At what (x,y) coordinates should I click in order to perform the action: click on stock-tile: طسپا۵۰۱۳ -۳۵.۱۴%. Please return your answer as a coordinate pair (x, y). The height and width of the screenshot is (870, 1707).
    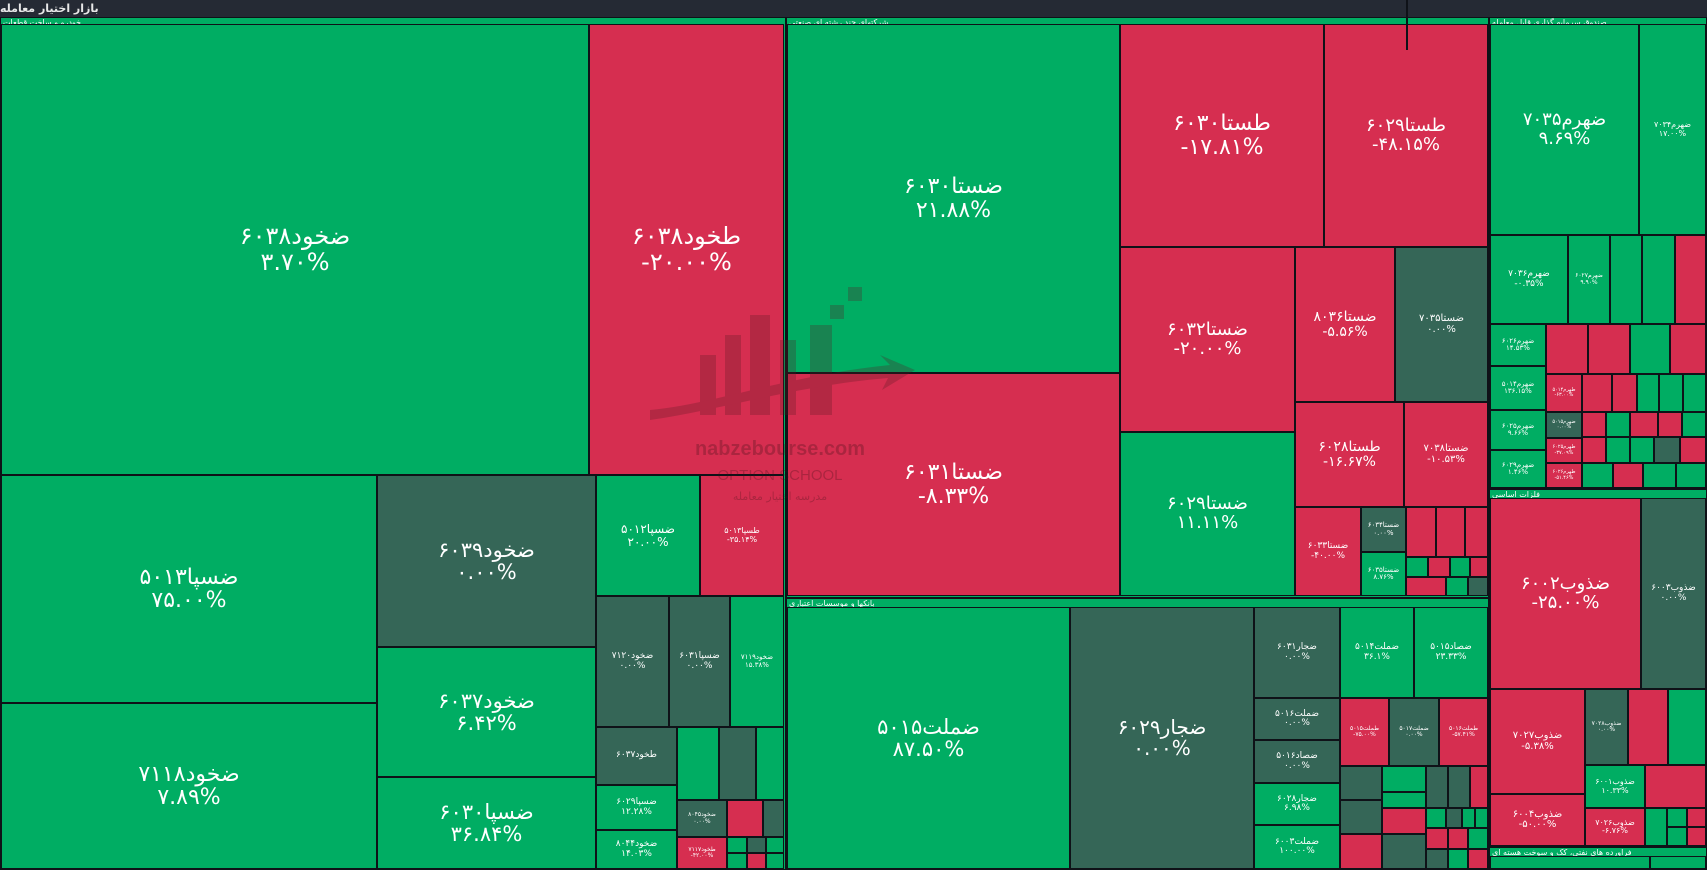
    Looking at the image, I should click on (742, 535).